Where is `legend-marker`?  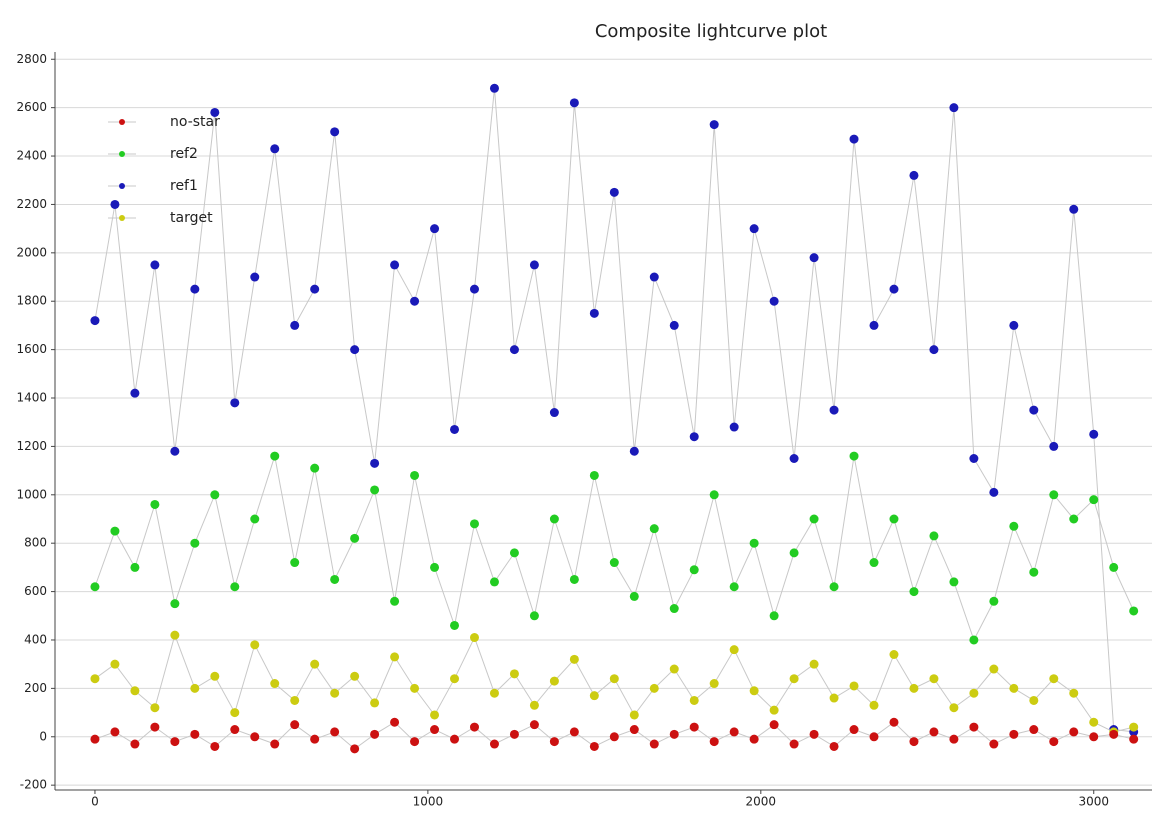 legend-marker is located at coordinates (122, 122).